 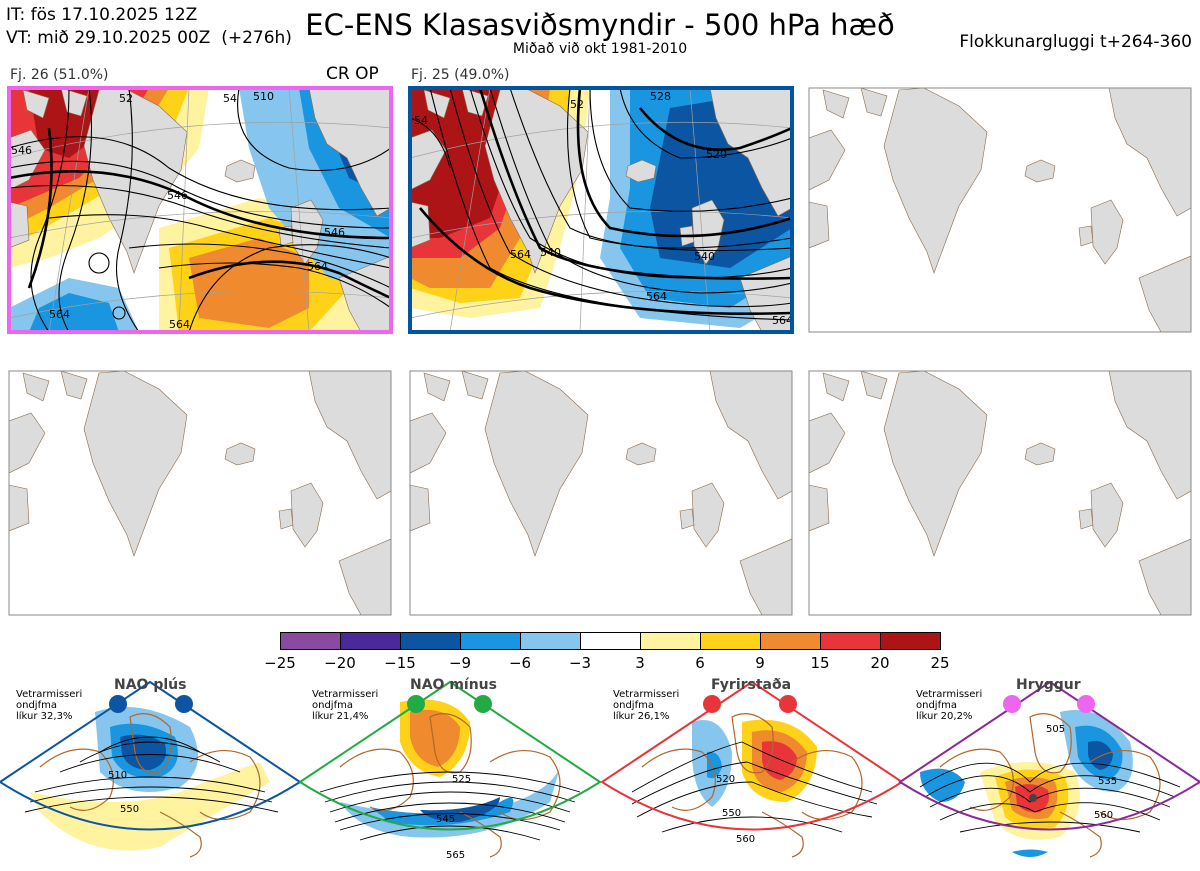 What do you see at coordinates (102, 15) in the screenshot?
I see `initial-time: IT: fös 17.10.2025 12Z` at bounding box center [102, 15].